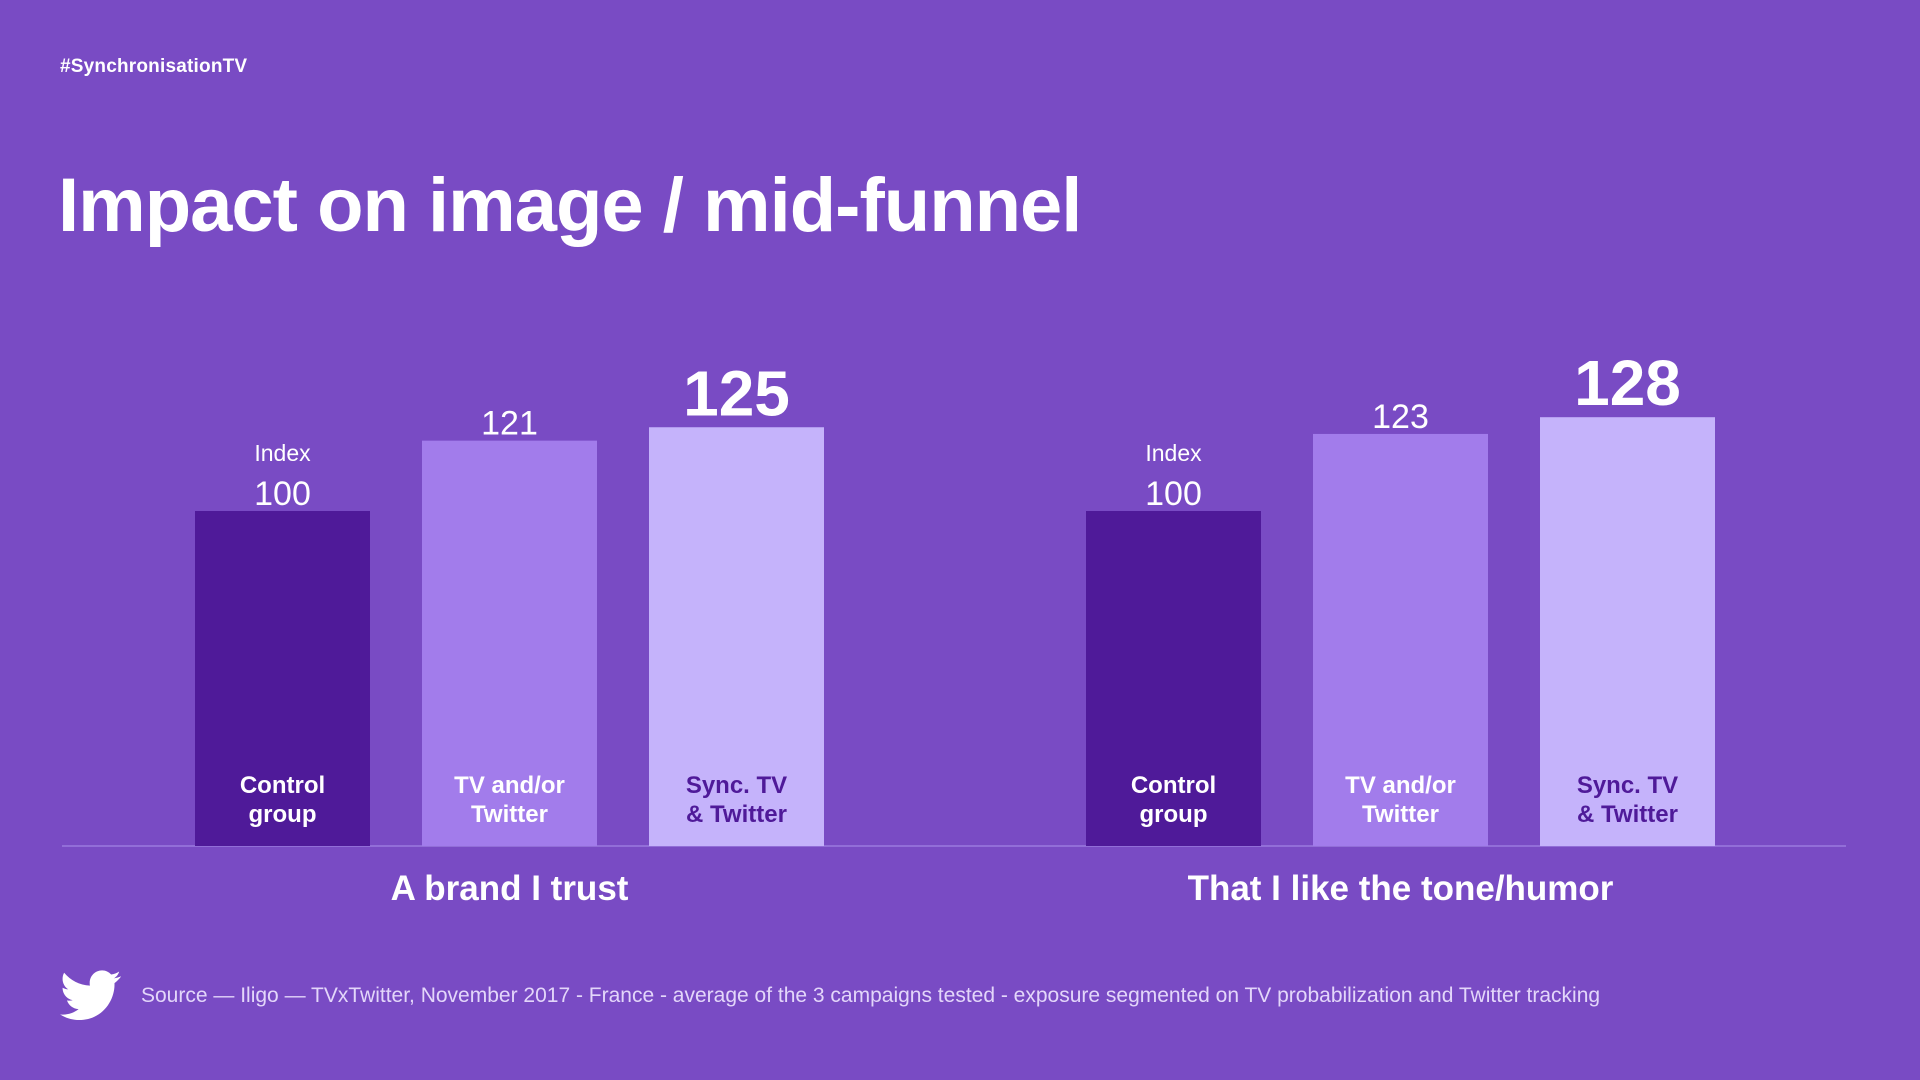 This screenshot has width=1920, height=1080. What do you see at coordinates (736, 393) in the screenshot?
I see `value-label: 125` at bounding box center [736, 393].